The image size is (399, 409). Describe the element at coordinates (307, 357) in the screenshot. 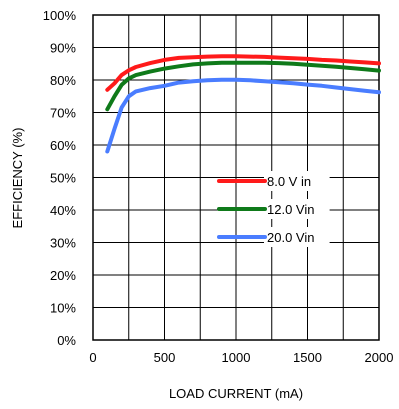

I see `x-tick-label: 1500` at that location.